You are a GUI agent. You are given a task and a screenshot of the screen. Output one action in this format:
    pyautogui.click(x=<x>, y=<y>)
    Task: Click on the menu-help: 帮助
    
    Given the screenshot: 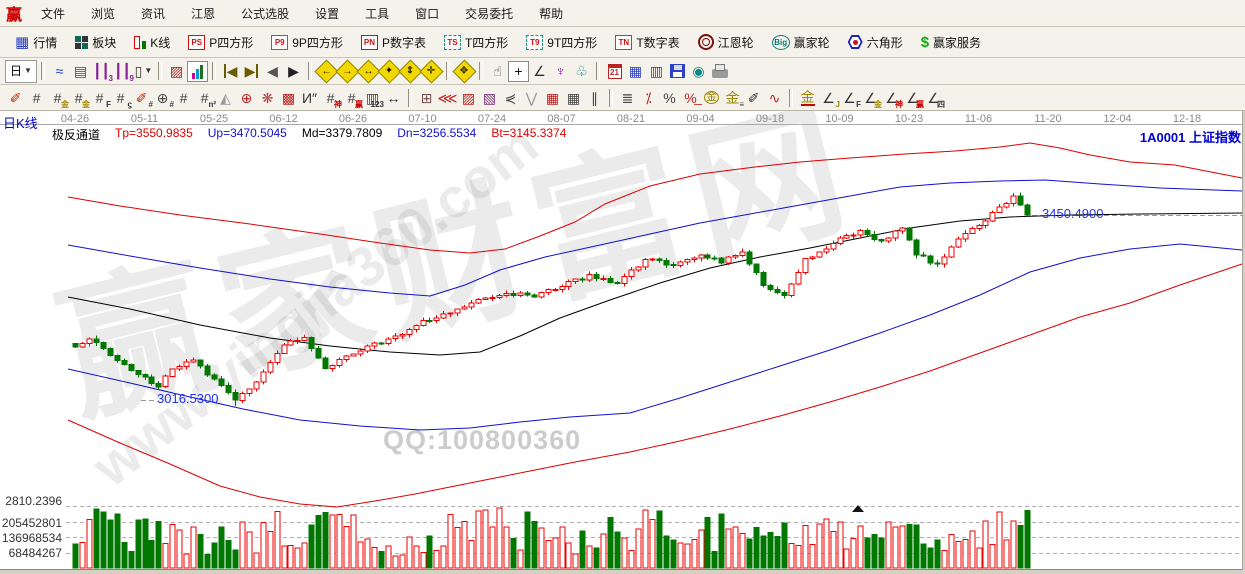 What is the action you would take?
    pyautogui.click(x=551, y=13)
    